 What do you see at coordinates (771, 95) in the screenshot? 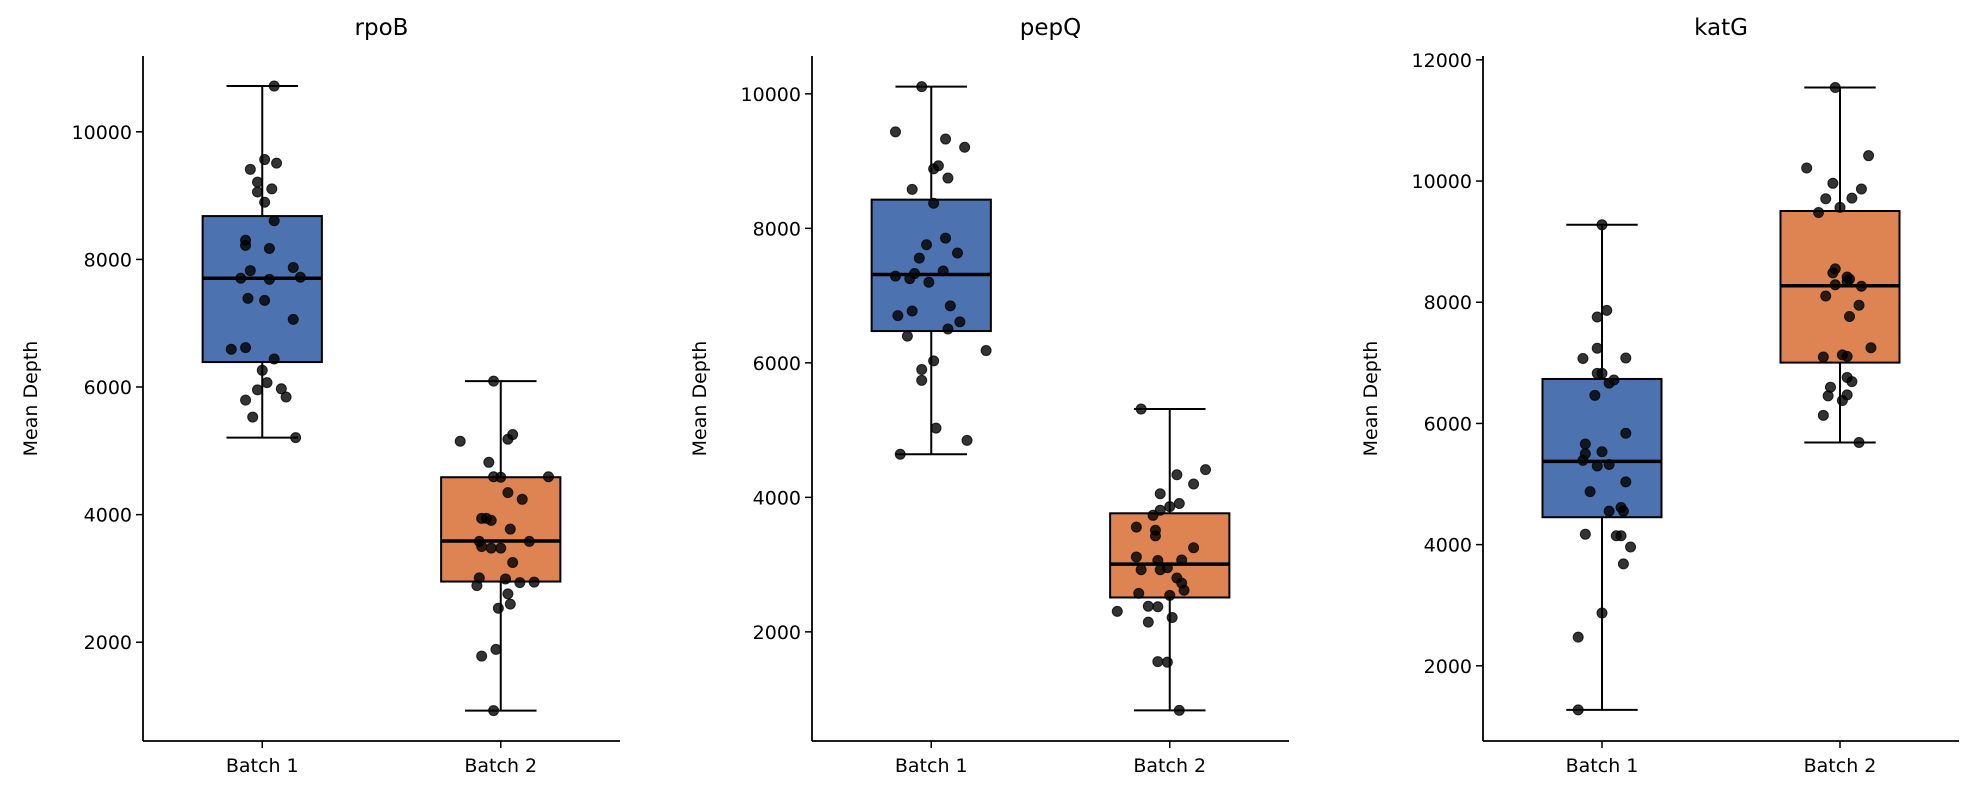
I see `y-tick-label: 10000` at bounding box center [771, 95].